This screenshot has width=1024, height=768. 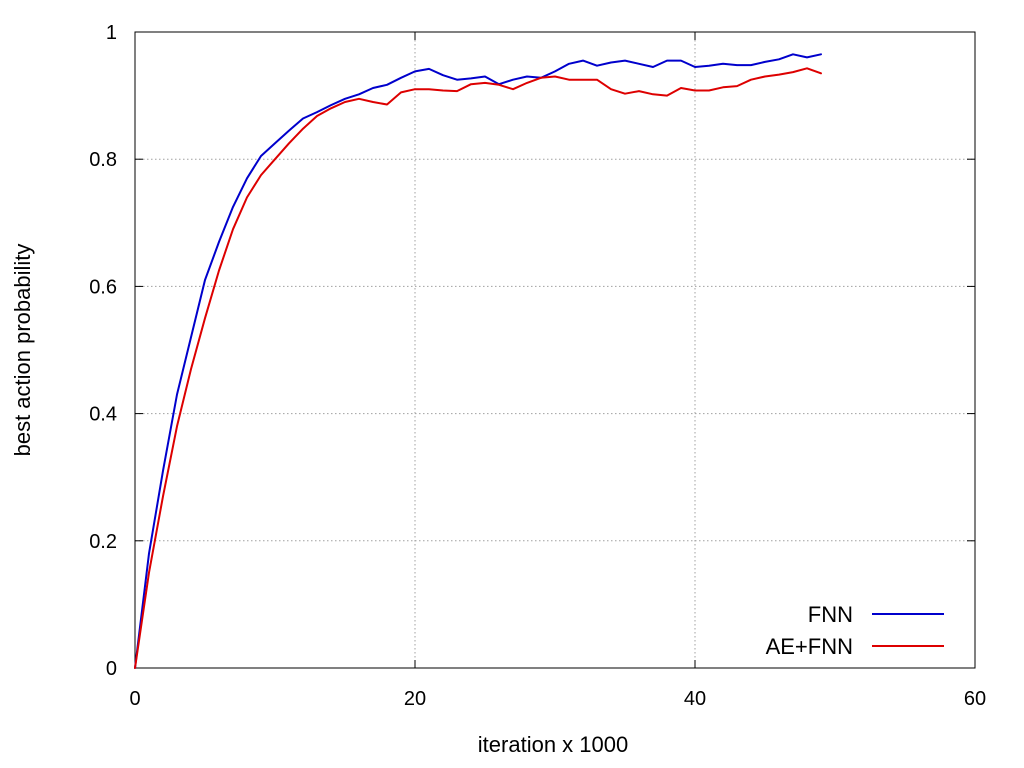 I want to click on y-tick-label: 0.2, so click(x=103, y=542).